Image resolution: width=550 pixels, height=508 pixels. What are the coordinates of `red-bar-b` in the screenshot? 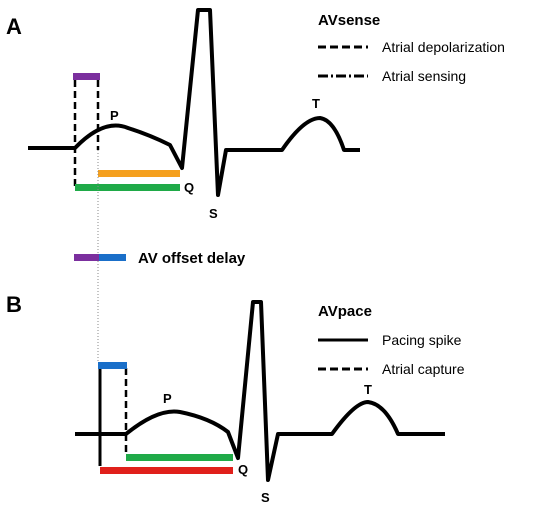 It's located at (166, 470).